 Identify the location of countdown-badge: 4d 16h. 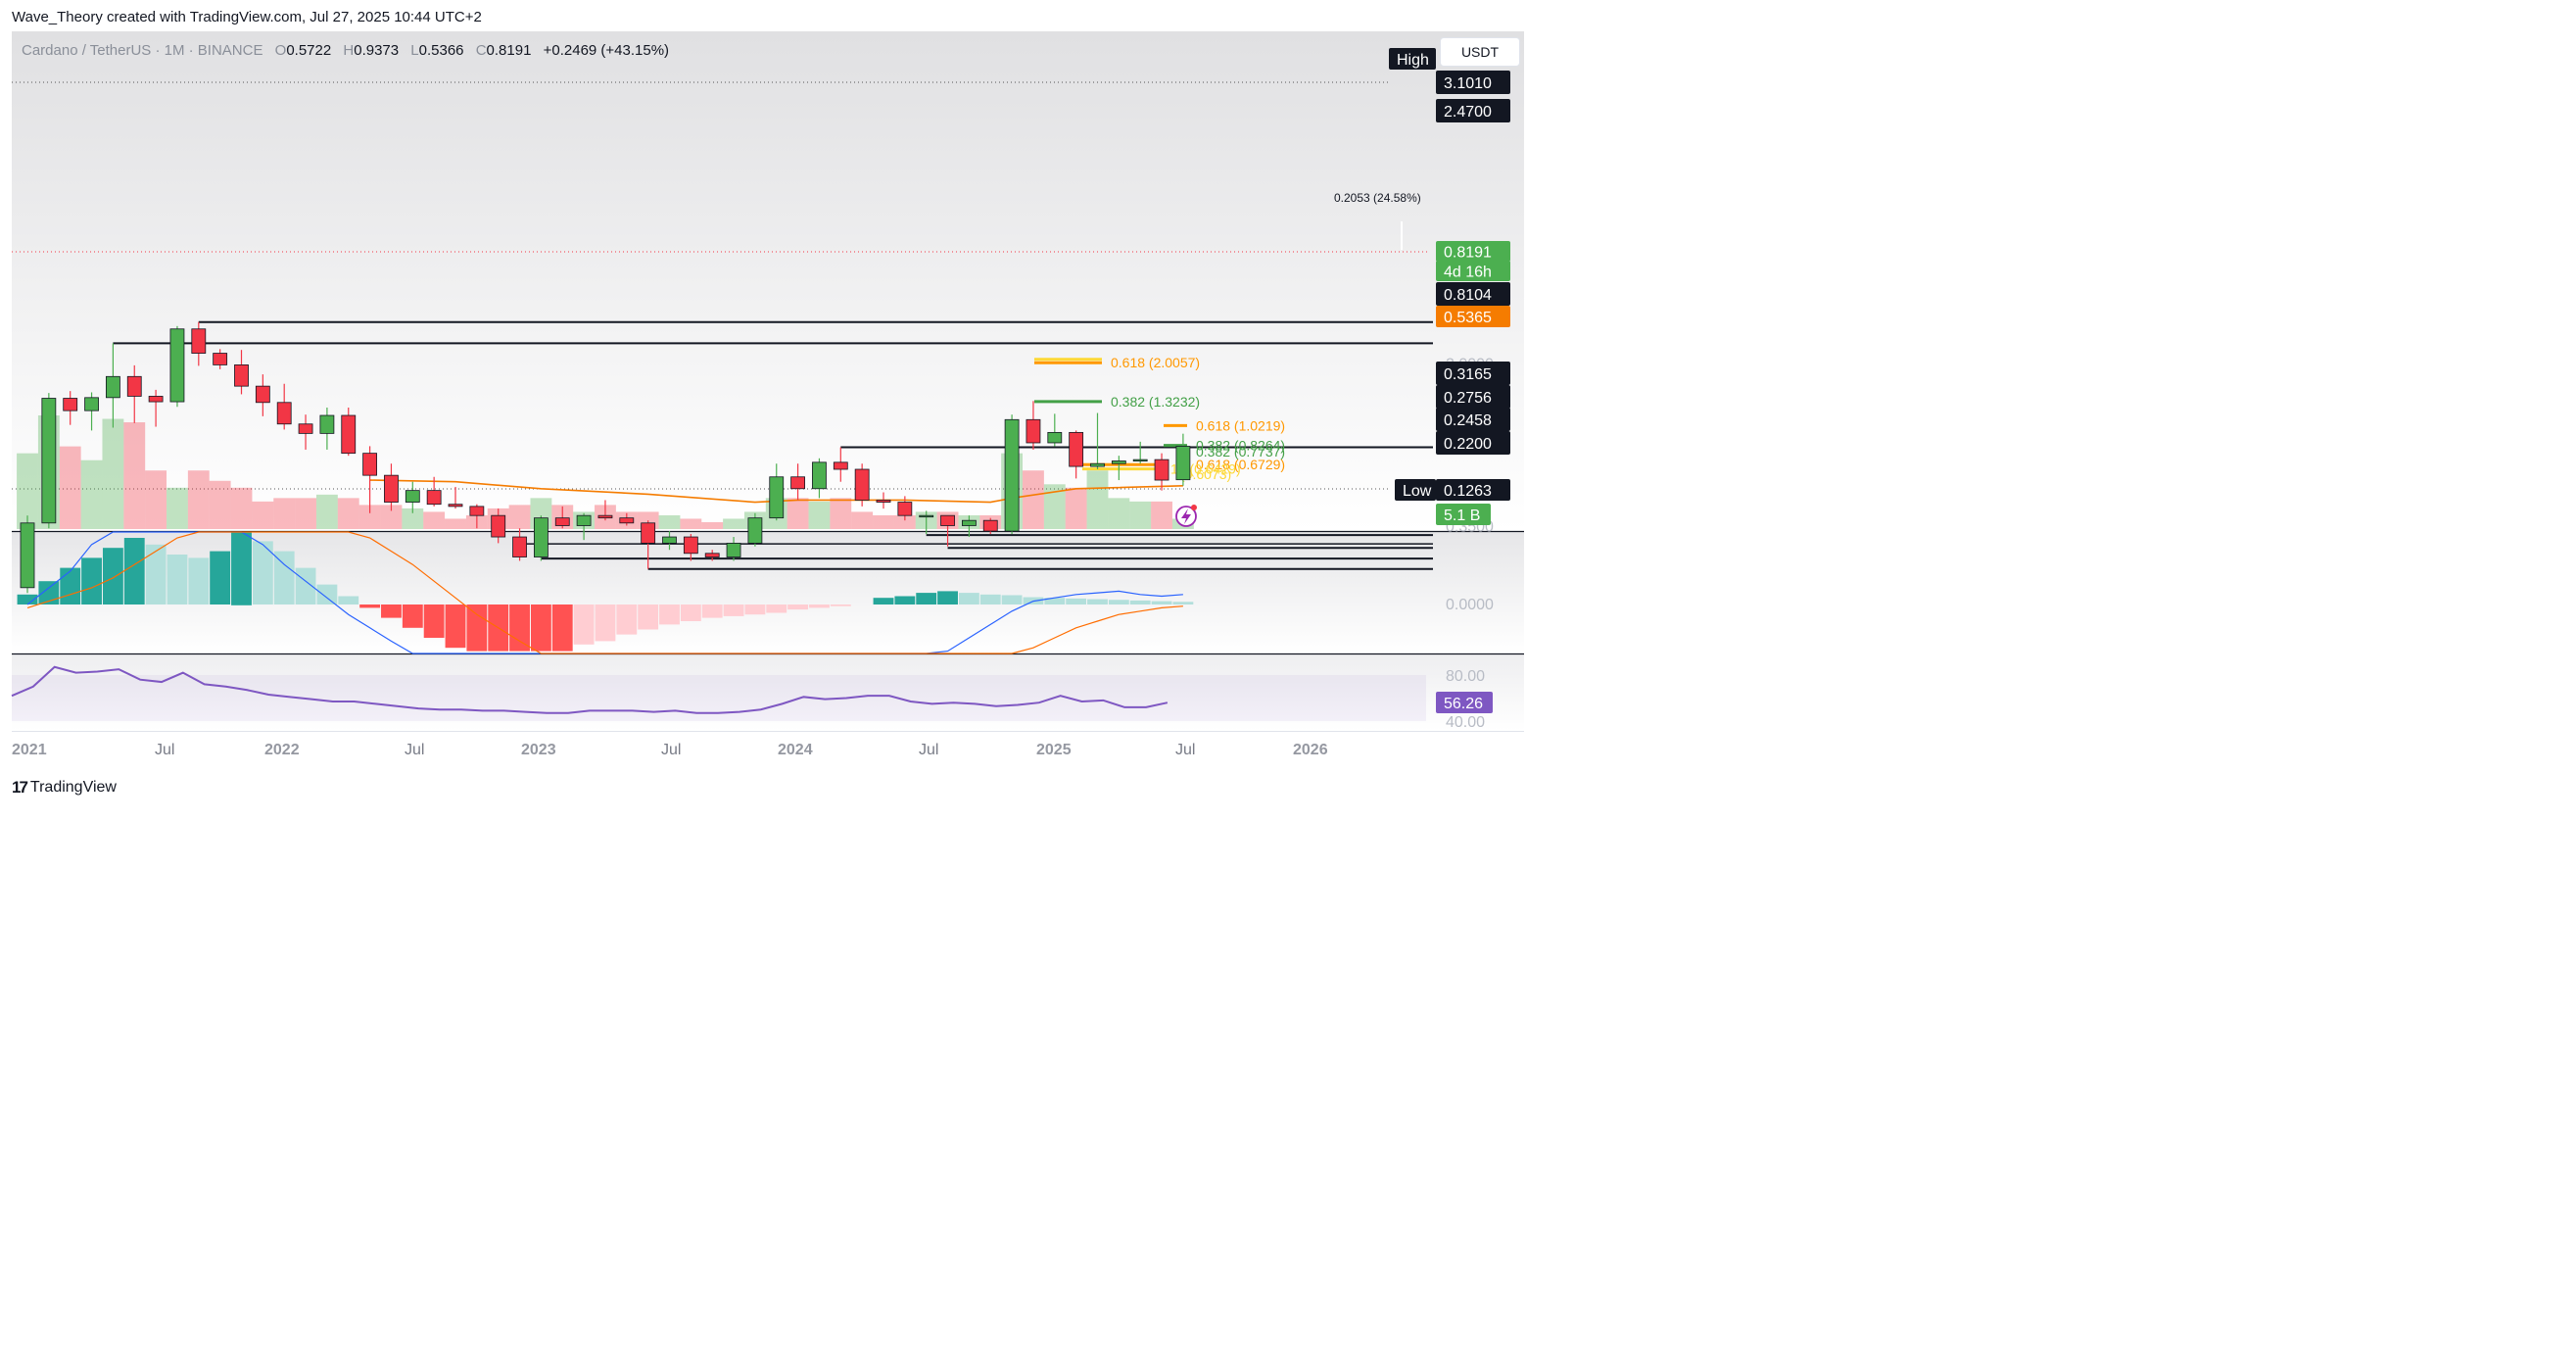
(1473, 271).